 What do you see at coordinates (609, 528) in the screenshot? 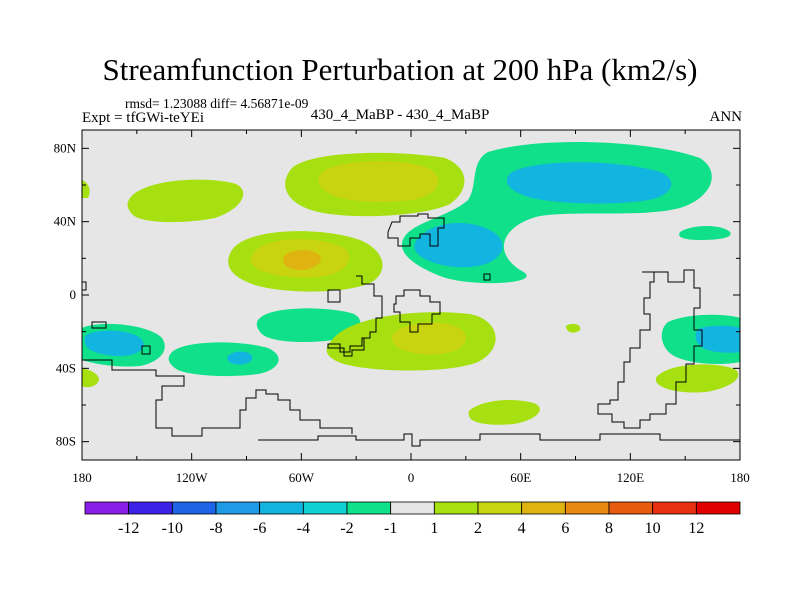
I see `colorbar-label: 8` at bounding box center [609, 528].